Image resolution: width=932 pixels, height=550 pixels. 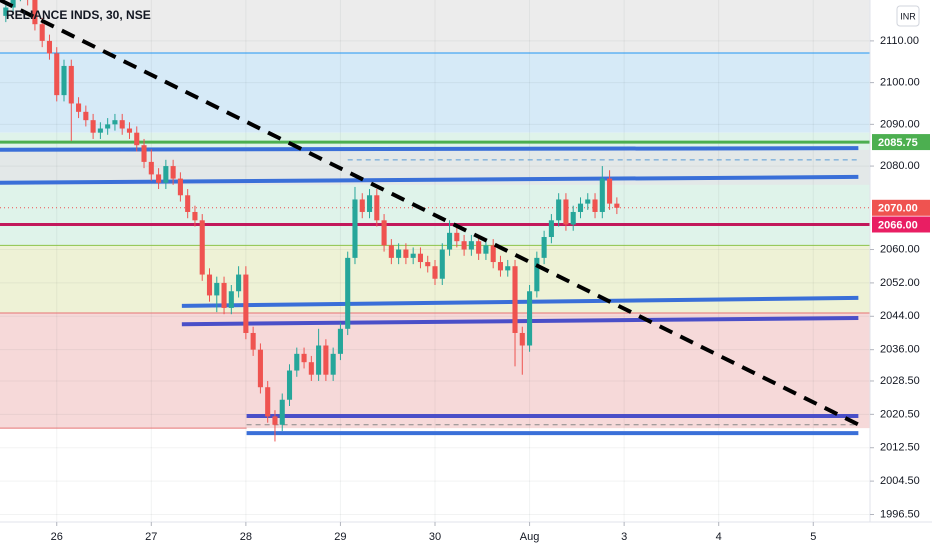 What do you see at coordinates (340, 537) in the screenshot?
I see `x-tick-label: 29` at bounding box center [340, 537].